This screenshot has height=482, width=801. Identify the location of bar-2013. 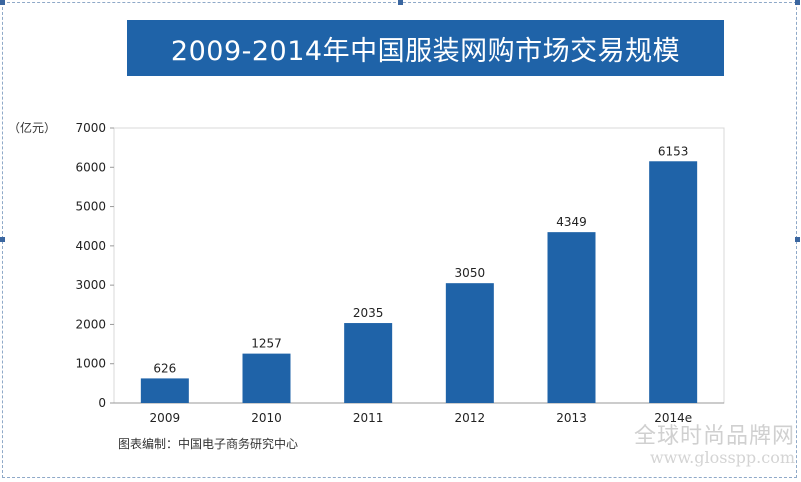
(571, 317).